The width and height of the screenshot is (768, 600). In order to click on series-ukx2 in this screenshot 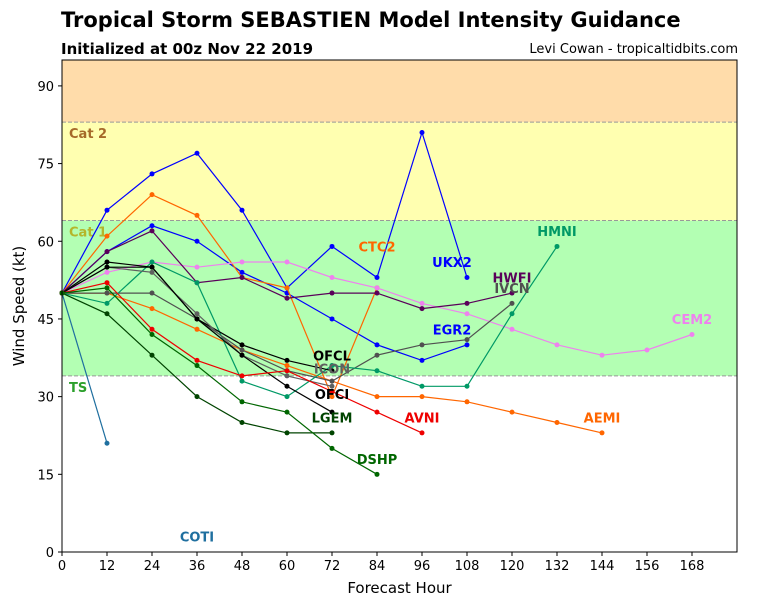, I will do `click(264, 213)`.